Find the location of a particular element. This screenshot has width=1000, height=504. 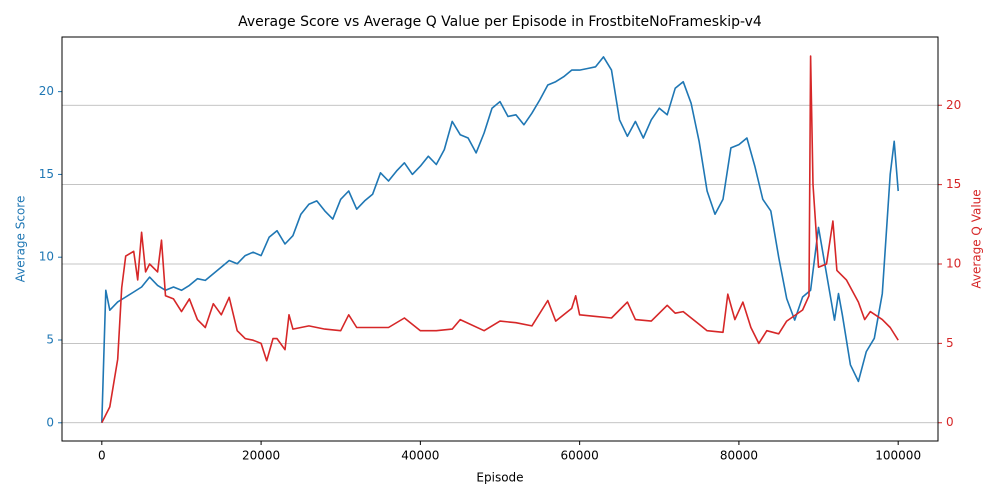

y2-tick-label: 0 is located at coordinates (950, 422).